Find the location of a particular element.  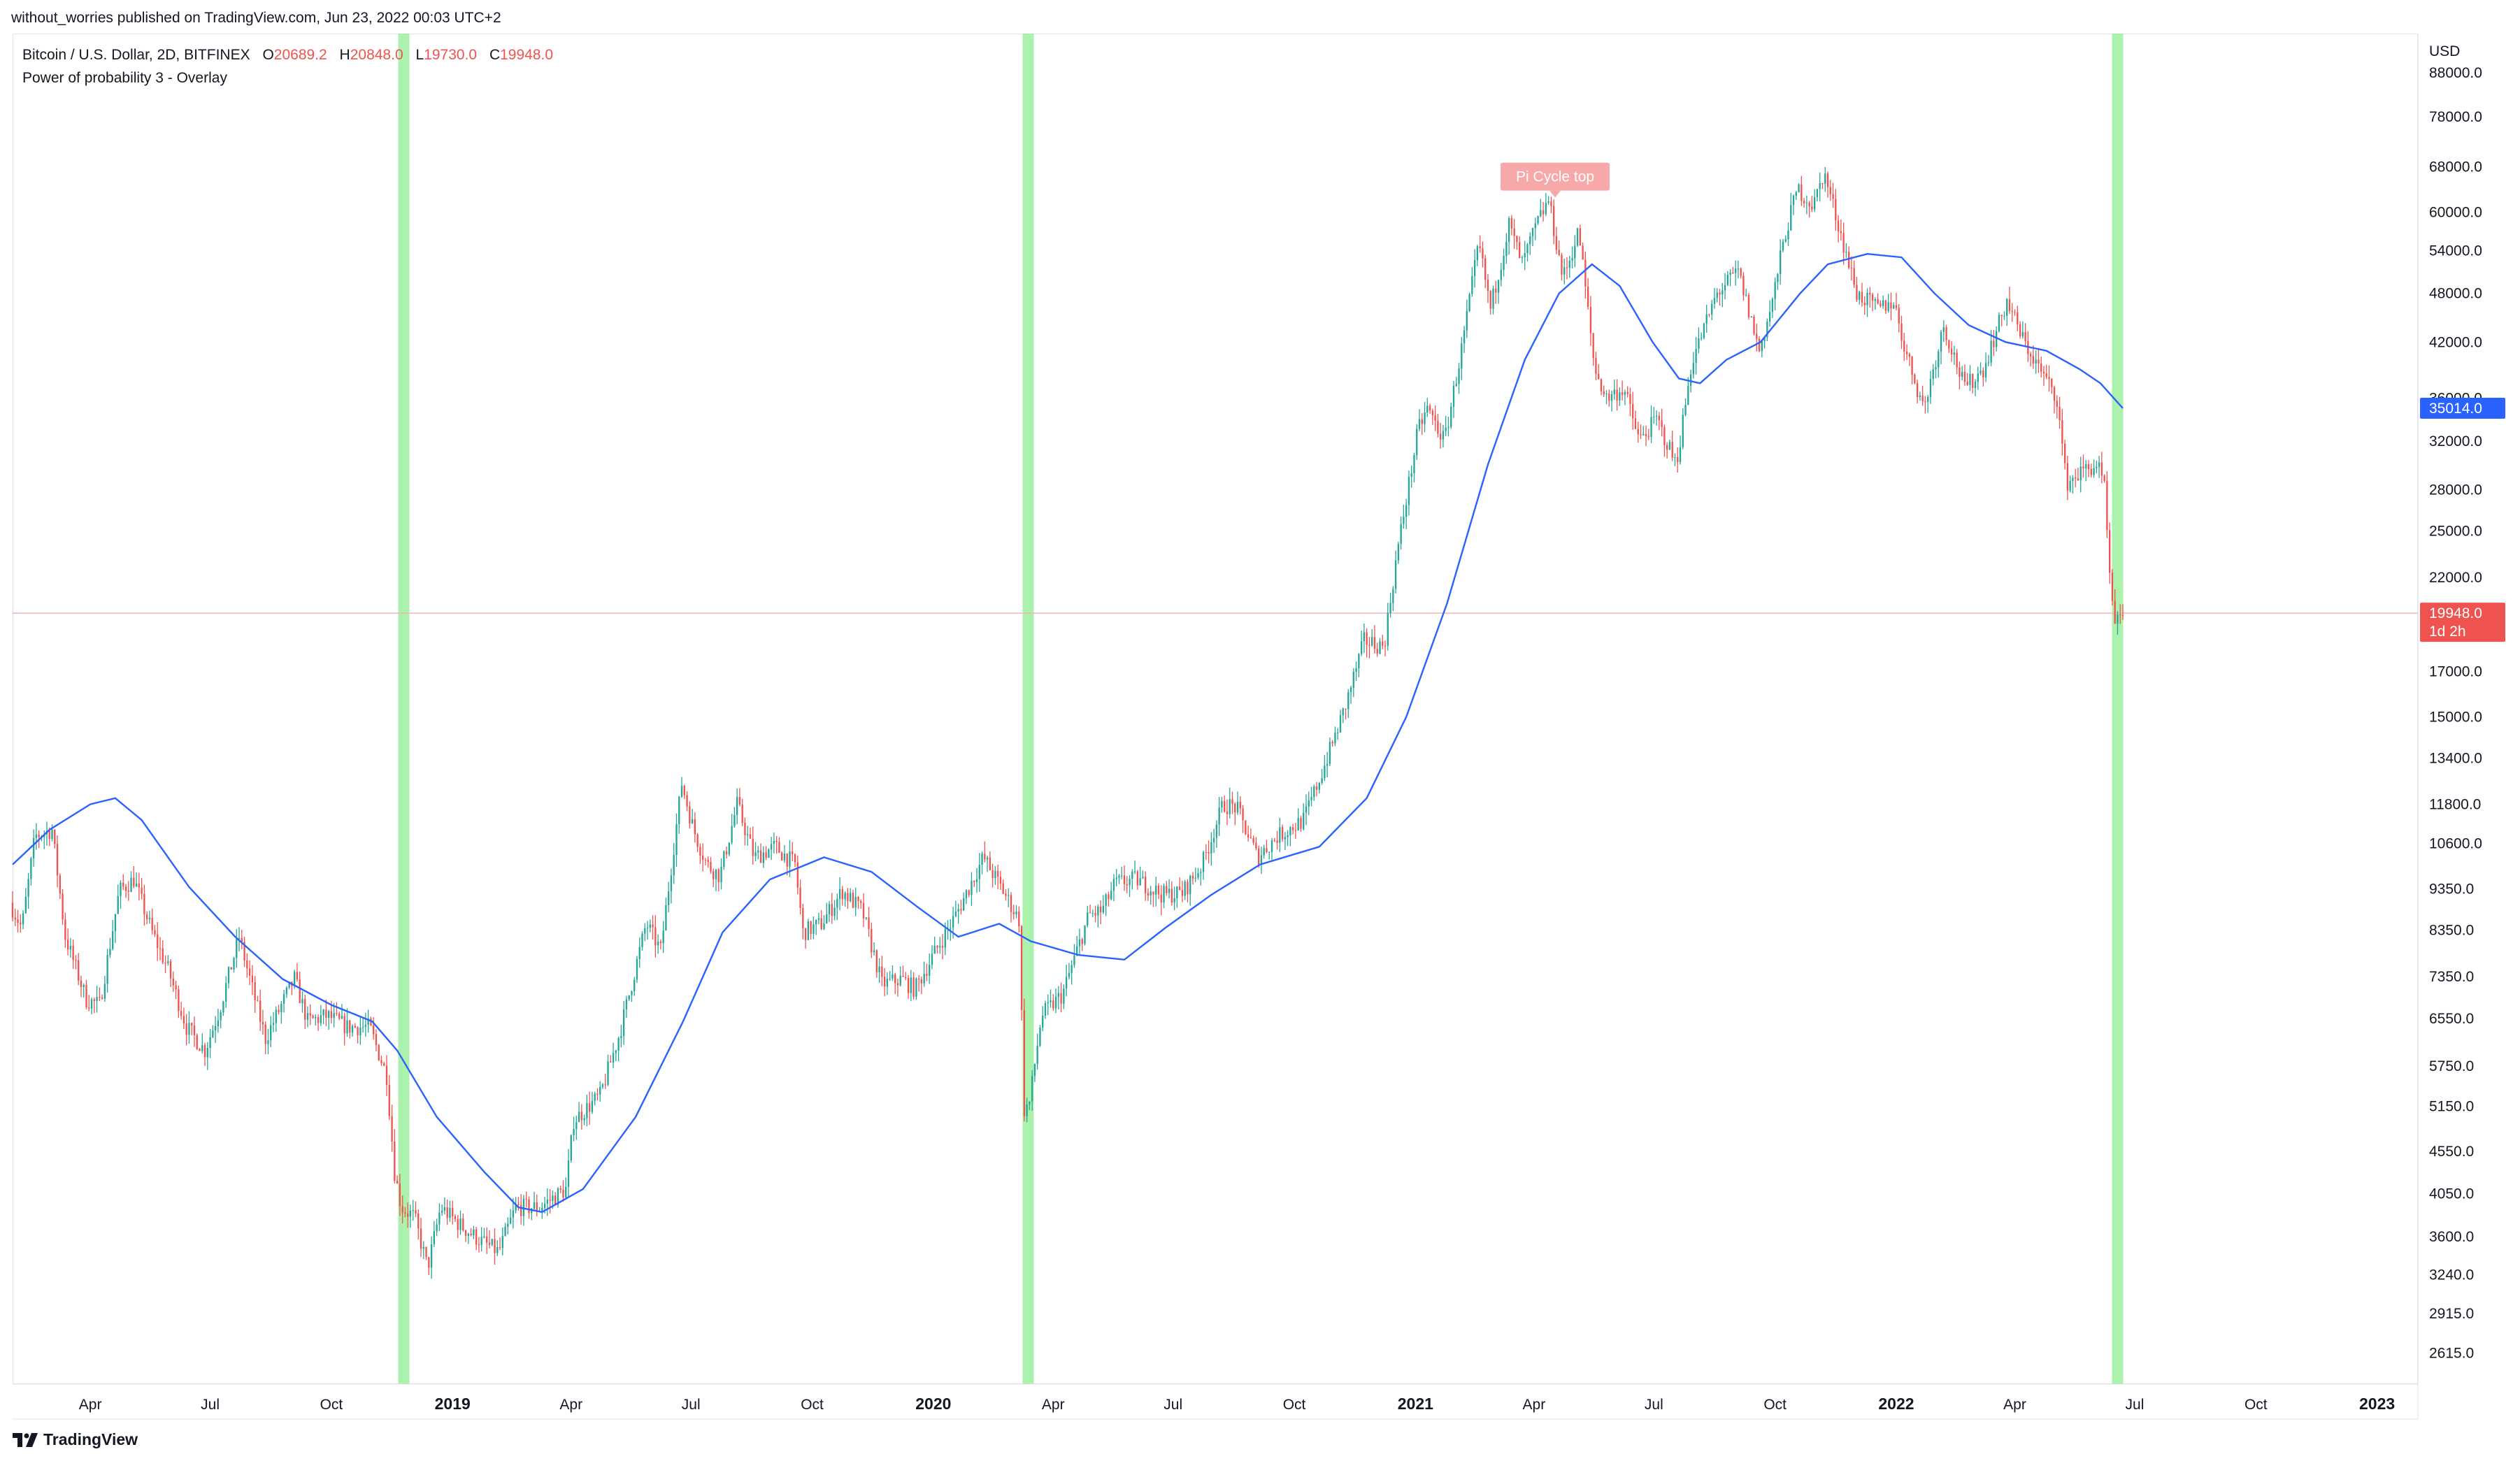

tradingview-logo: TradingView is located at coordinates (75, 1439).